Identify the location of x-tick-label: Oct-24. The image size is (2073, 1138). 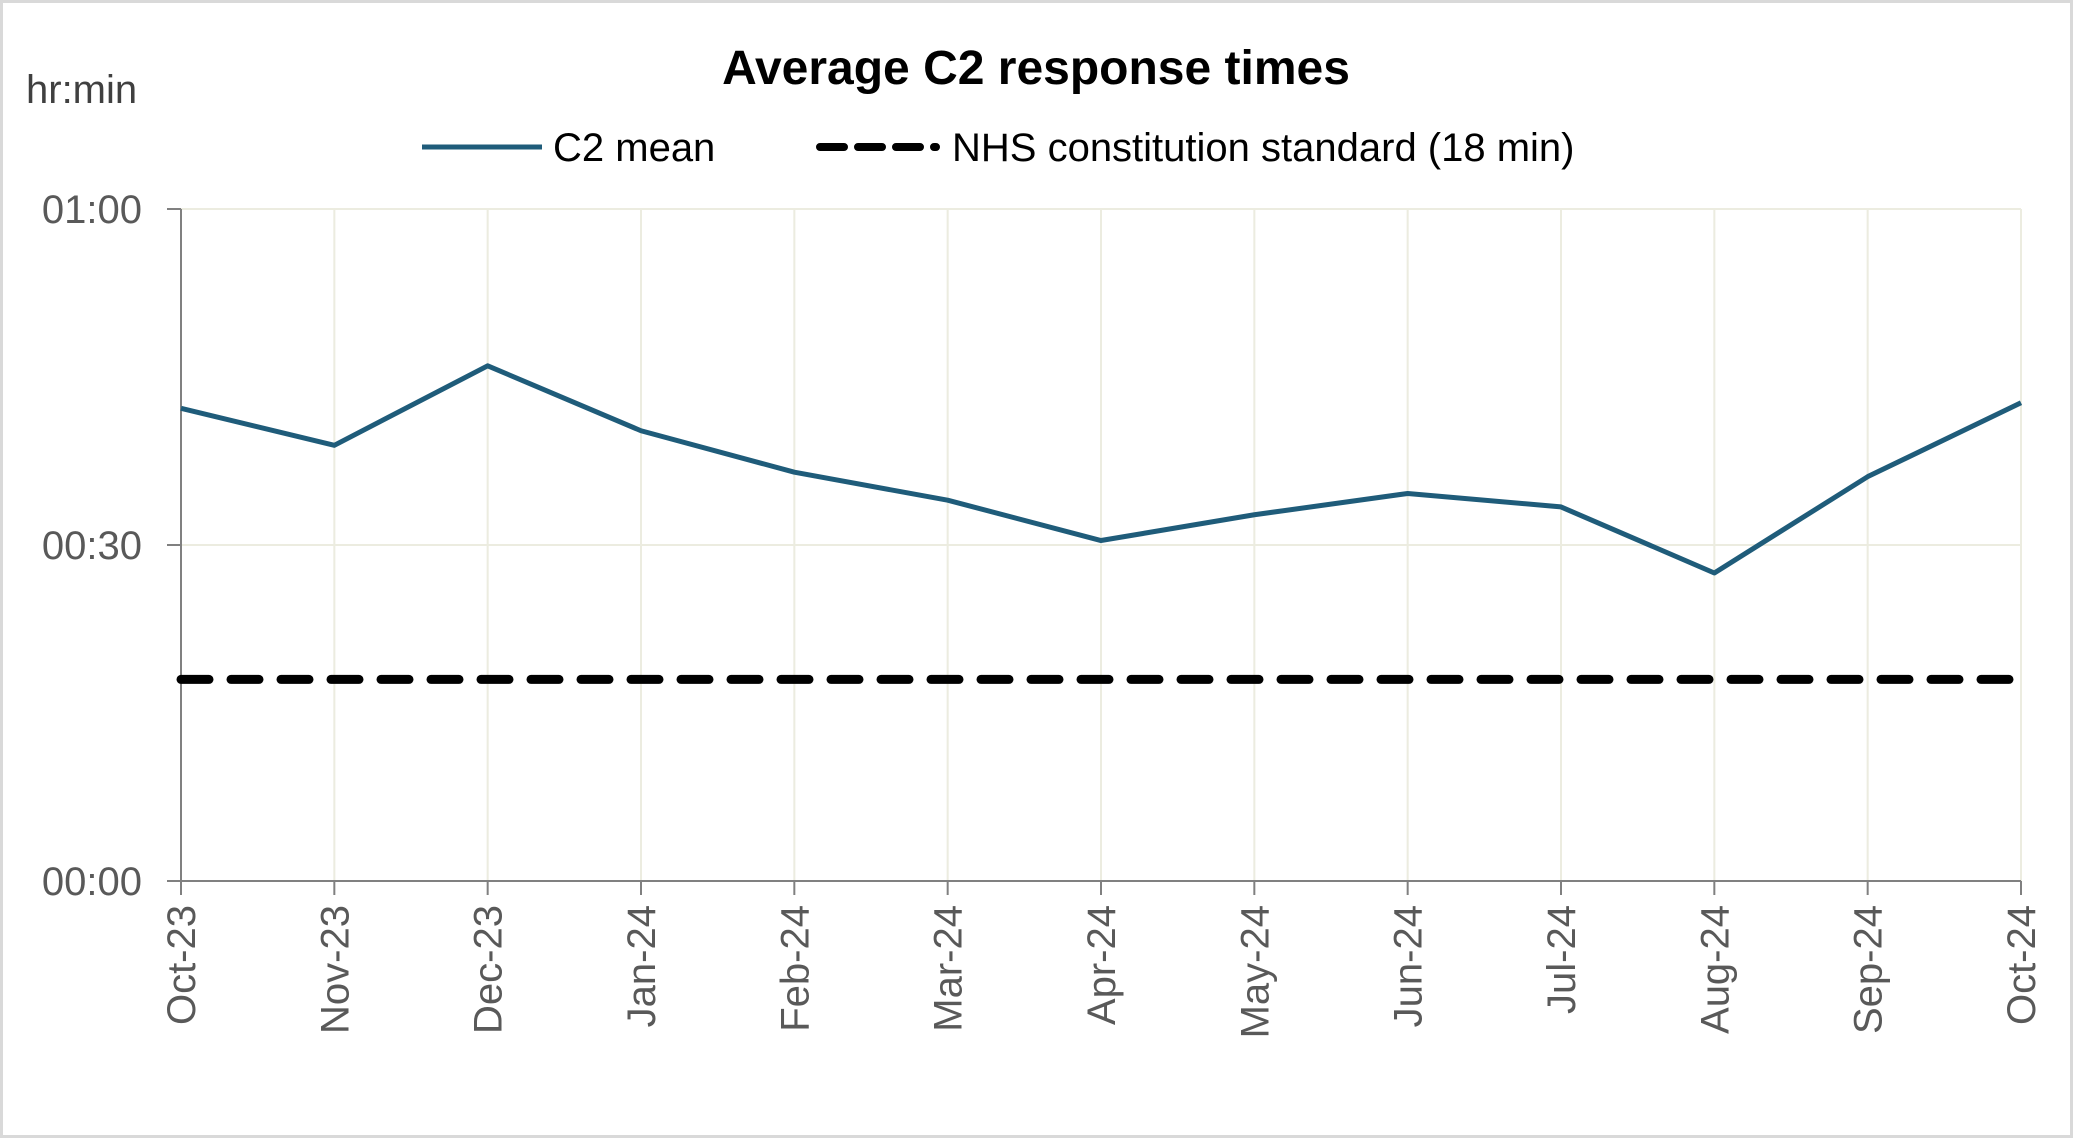
(2022, 965).